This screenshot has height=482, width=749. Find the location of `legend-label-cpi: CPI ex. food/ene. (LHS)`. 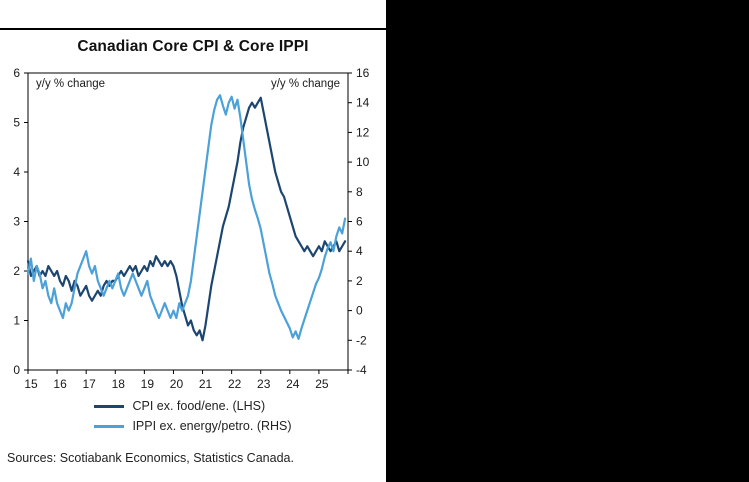

legend-label-cpi: CPI ex. food/ene. (LHS) is located at coordinates (199, 406).